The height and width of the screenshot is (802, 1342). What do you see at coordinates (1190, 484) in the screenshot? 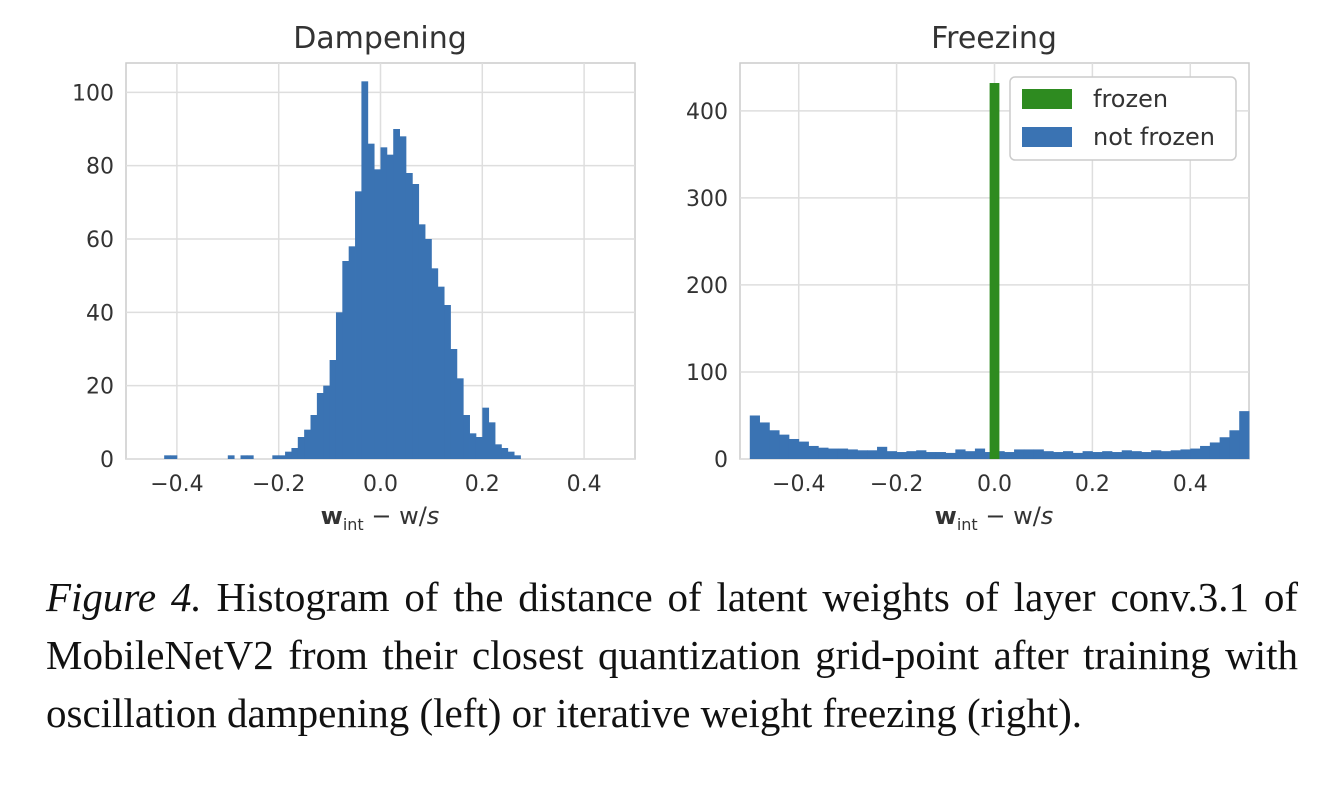
I see `x-tick-label: 0.4` at bounding box center [1190, 484].